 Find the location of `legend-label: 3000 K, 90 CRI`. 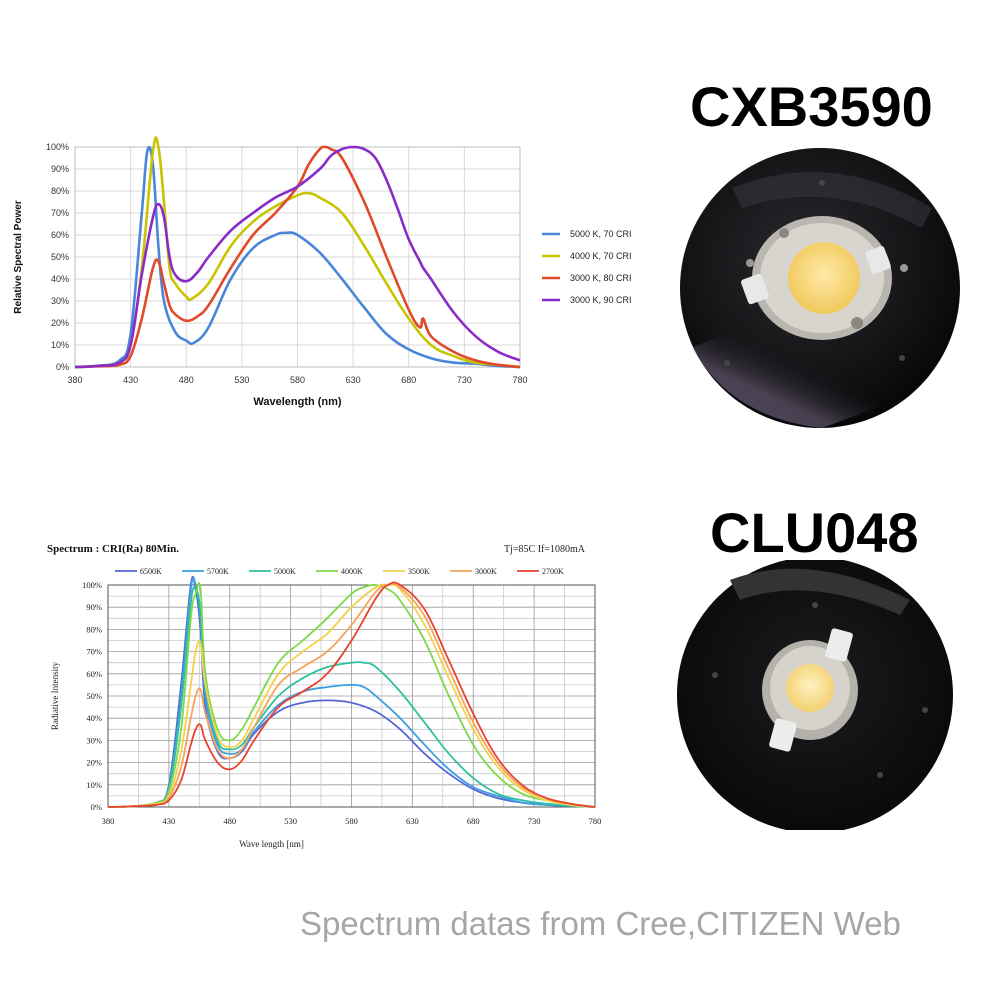

legend-label: 3000 K, 90 CRI is located at coordinates (601, 300).